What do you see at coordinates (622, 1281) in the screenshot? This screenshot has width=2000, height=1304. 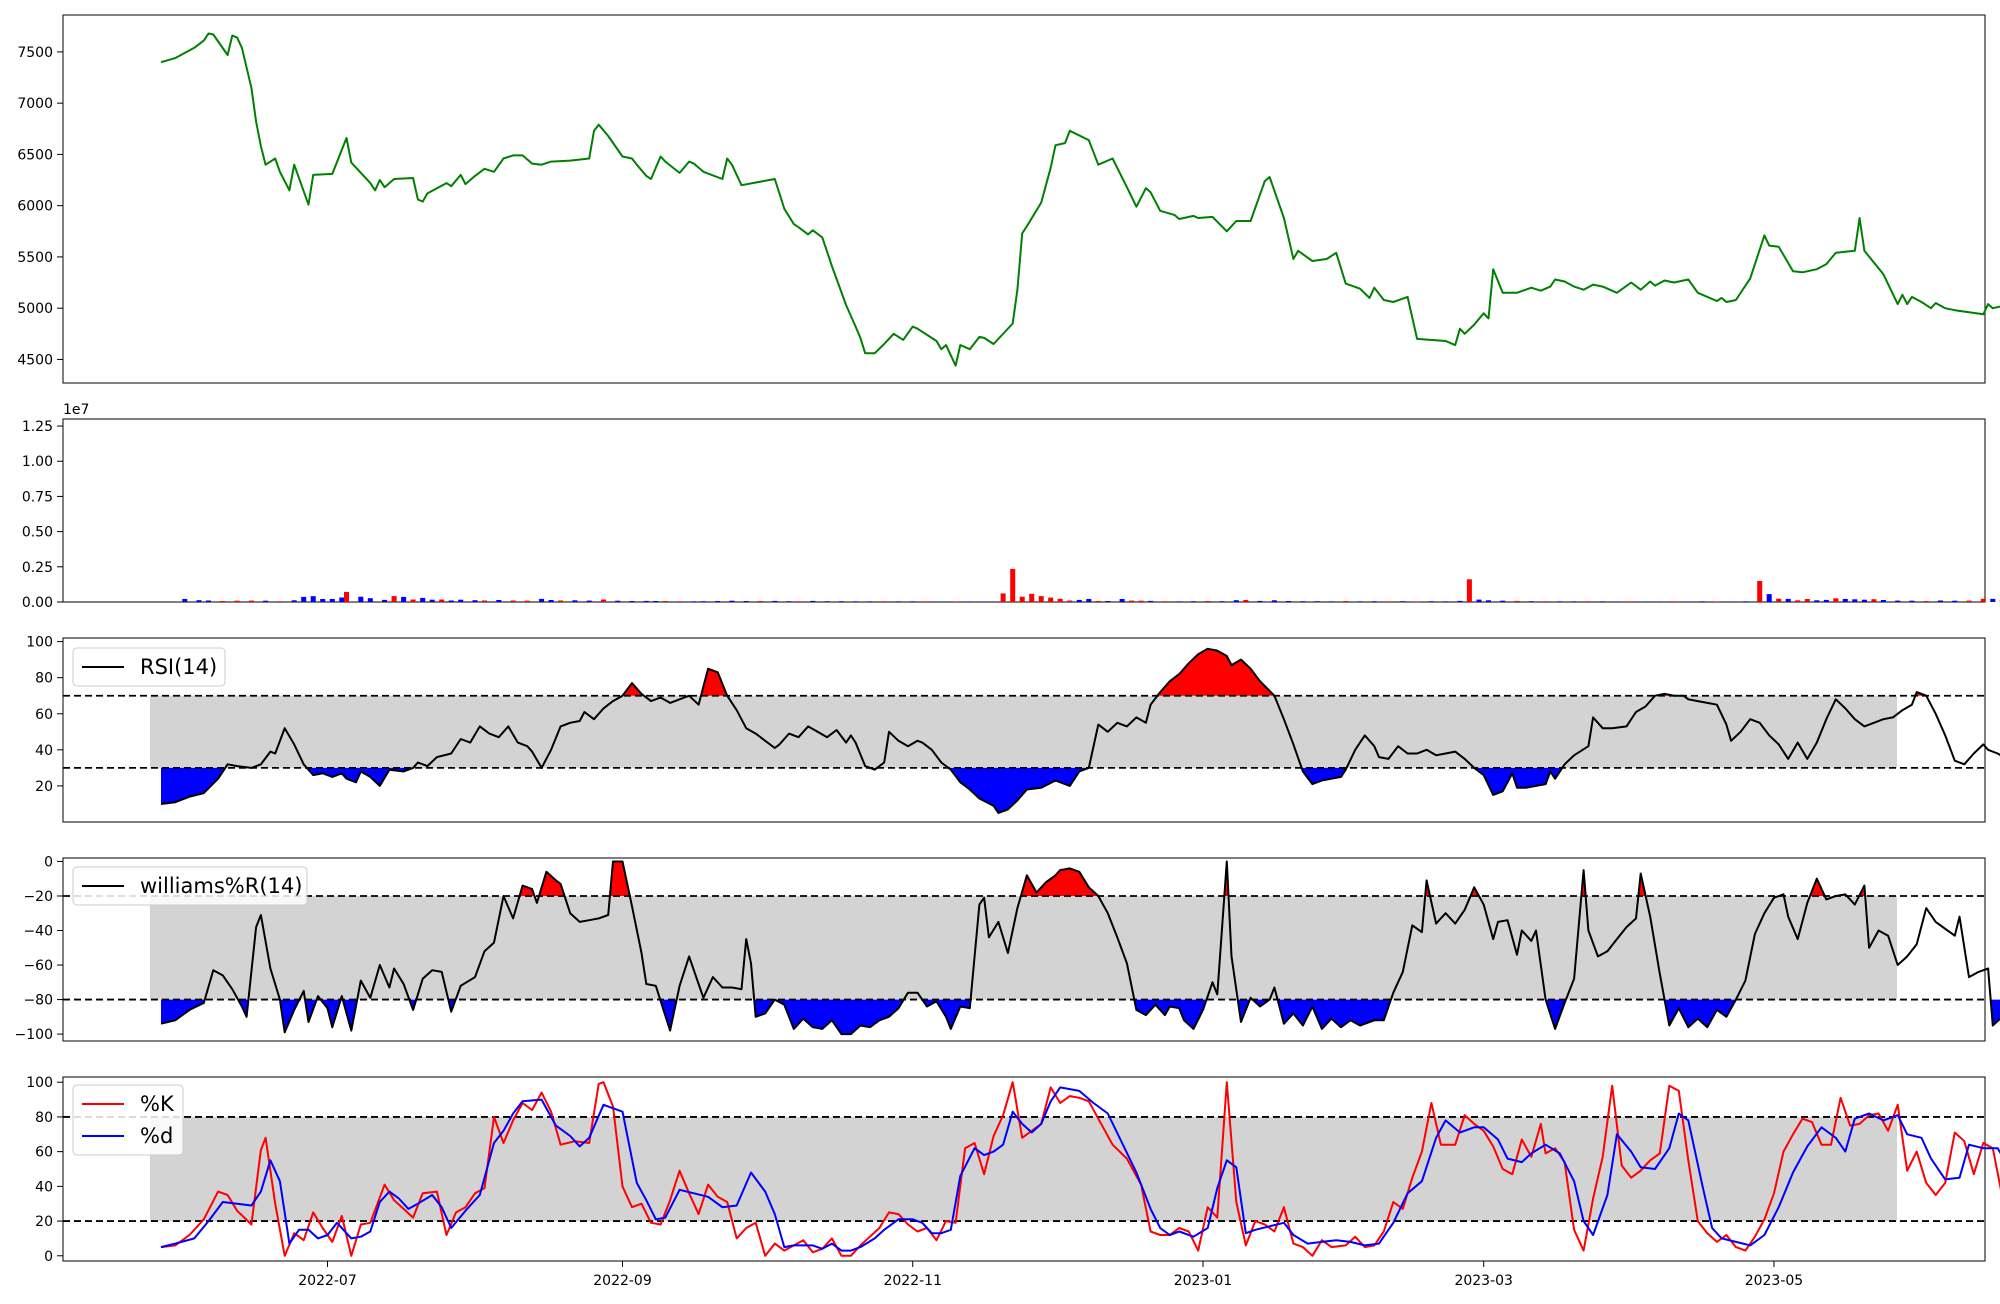 I see `x-tick-label: 2022-09` at bounding box center [622, 1281].